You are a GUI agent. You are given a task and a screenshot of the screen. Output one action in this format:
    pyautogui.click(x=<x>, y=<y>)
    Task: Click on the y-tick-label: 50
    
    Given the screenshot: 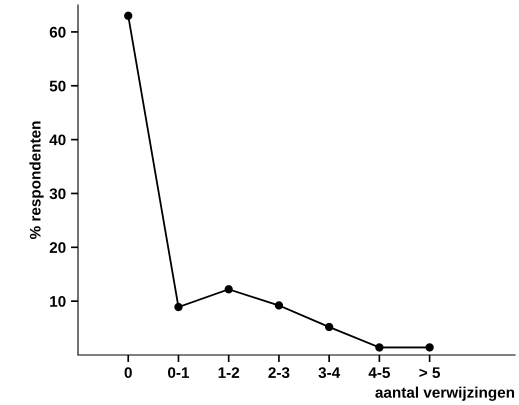 What is the action you would take?
    pyautogui.click(x=58, y=86)
    